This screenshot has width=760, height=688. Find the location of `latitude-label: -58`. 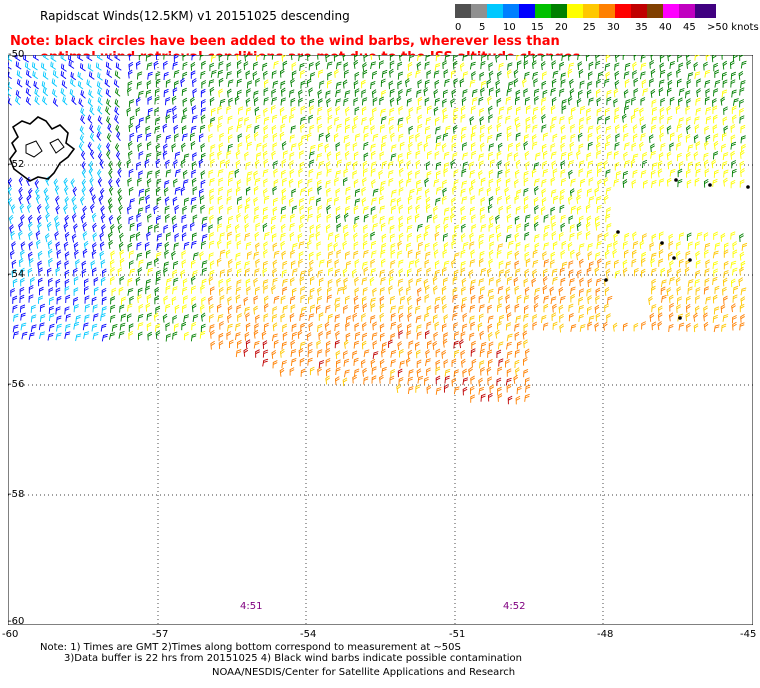

latitude-label: -58 is located at coordinates (16, 494).